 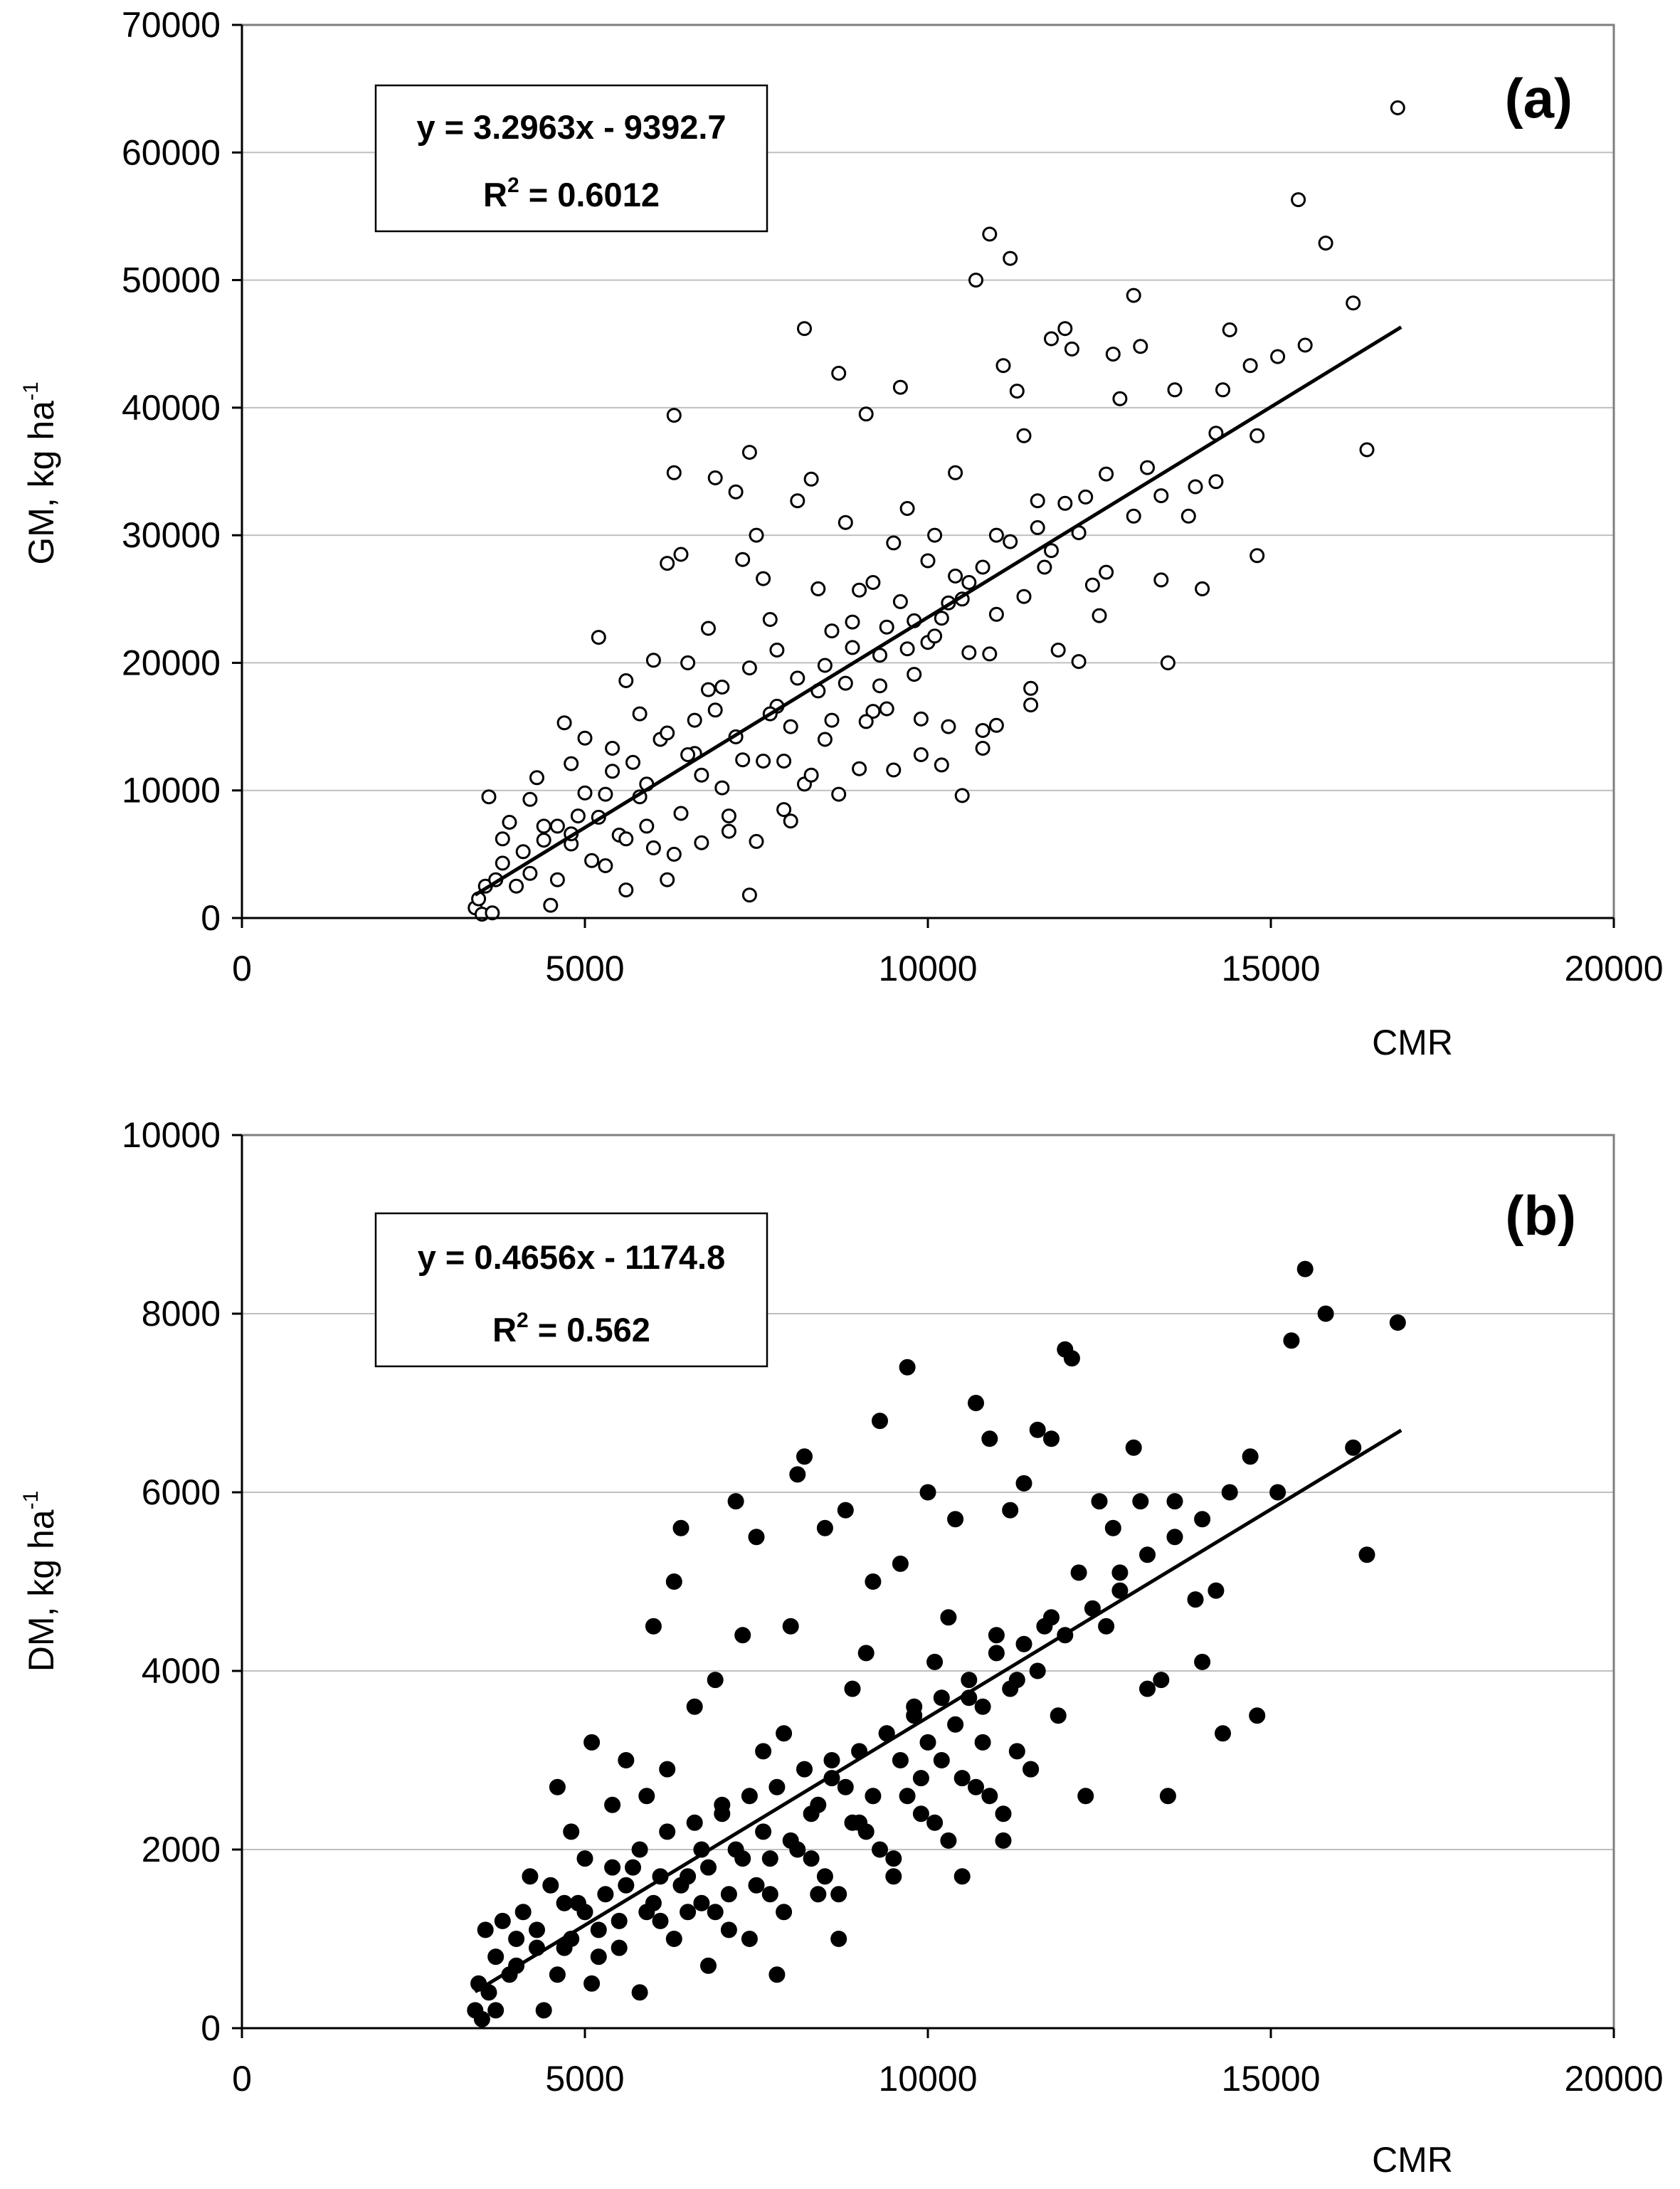 I want to click on r-squared-a: R2 = 0.6012, so click(x=571, y=193).